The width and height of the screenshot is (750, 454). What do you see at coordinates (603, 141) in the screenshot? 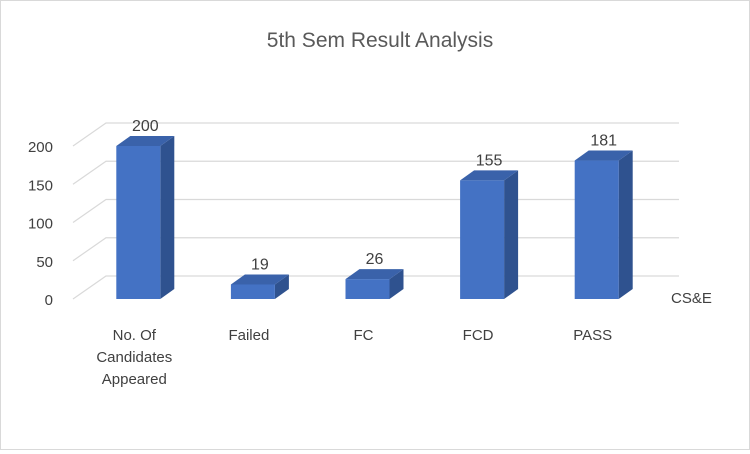
I see `data-label-4: 181` at bounding box center [603, 141].